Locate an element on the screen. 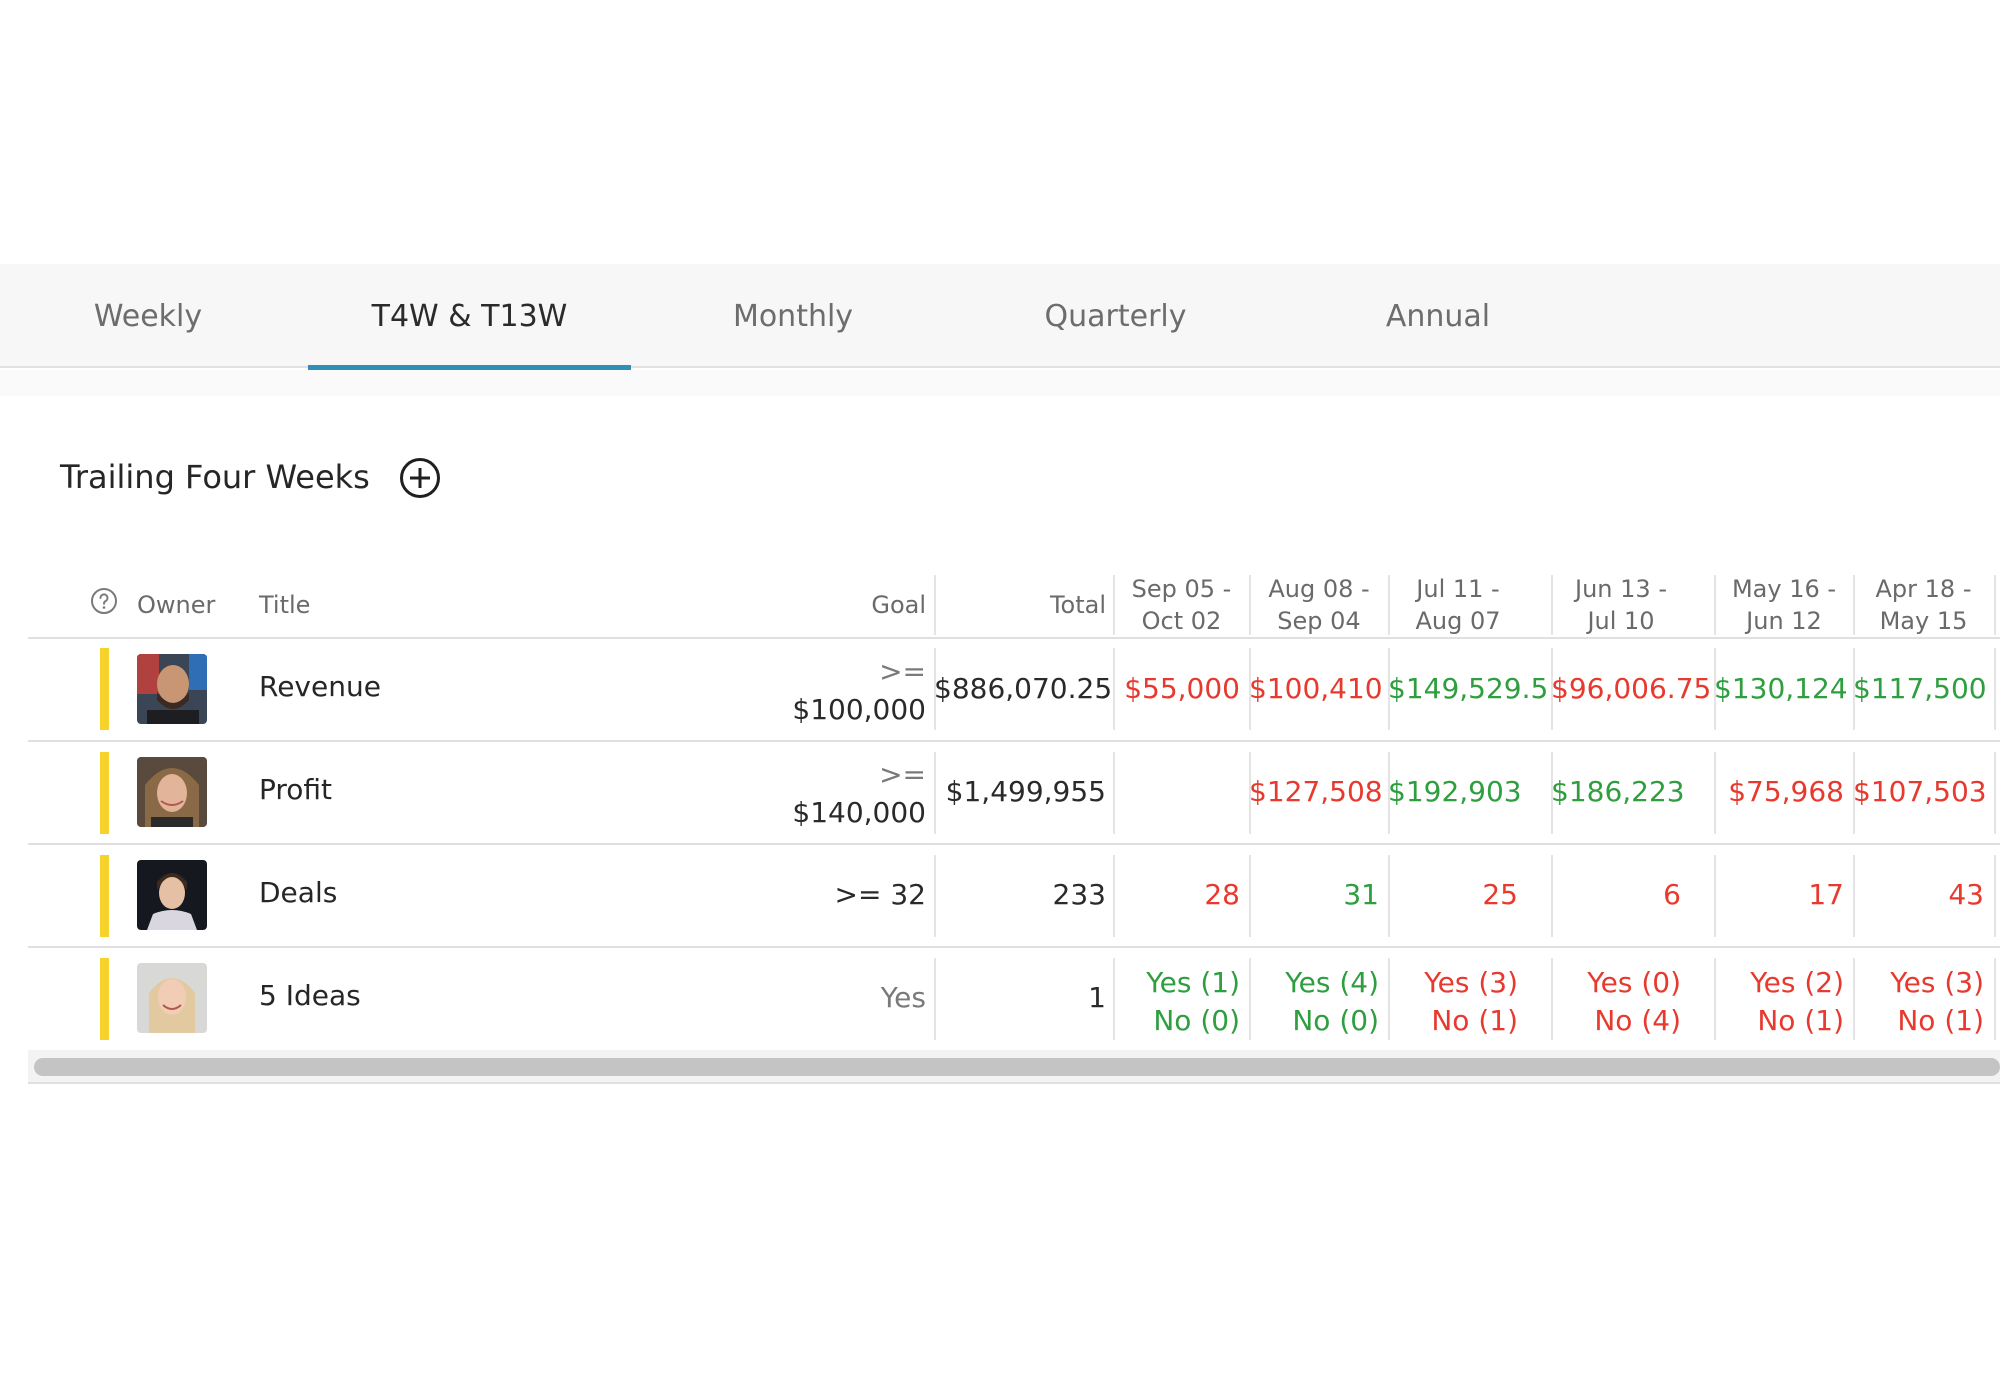 The image size is (2000, 1400). period-value: $75,968 is located at coordinates (1786, 791).